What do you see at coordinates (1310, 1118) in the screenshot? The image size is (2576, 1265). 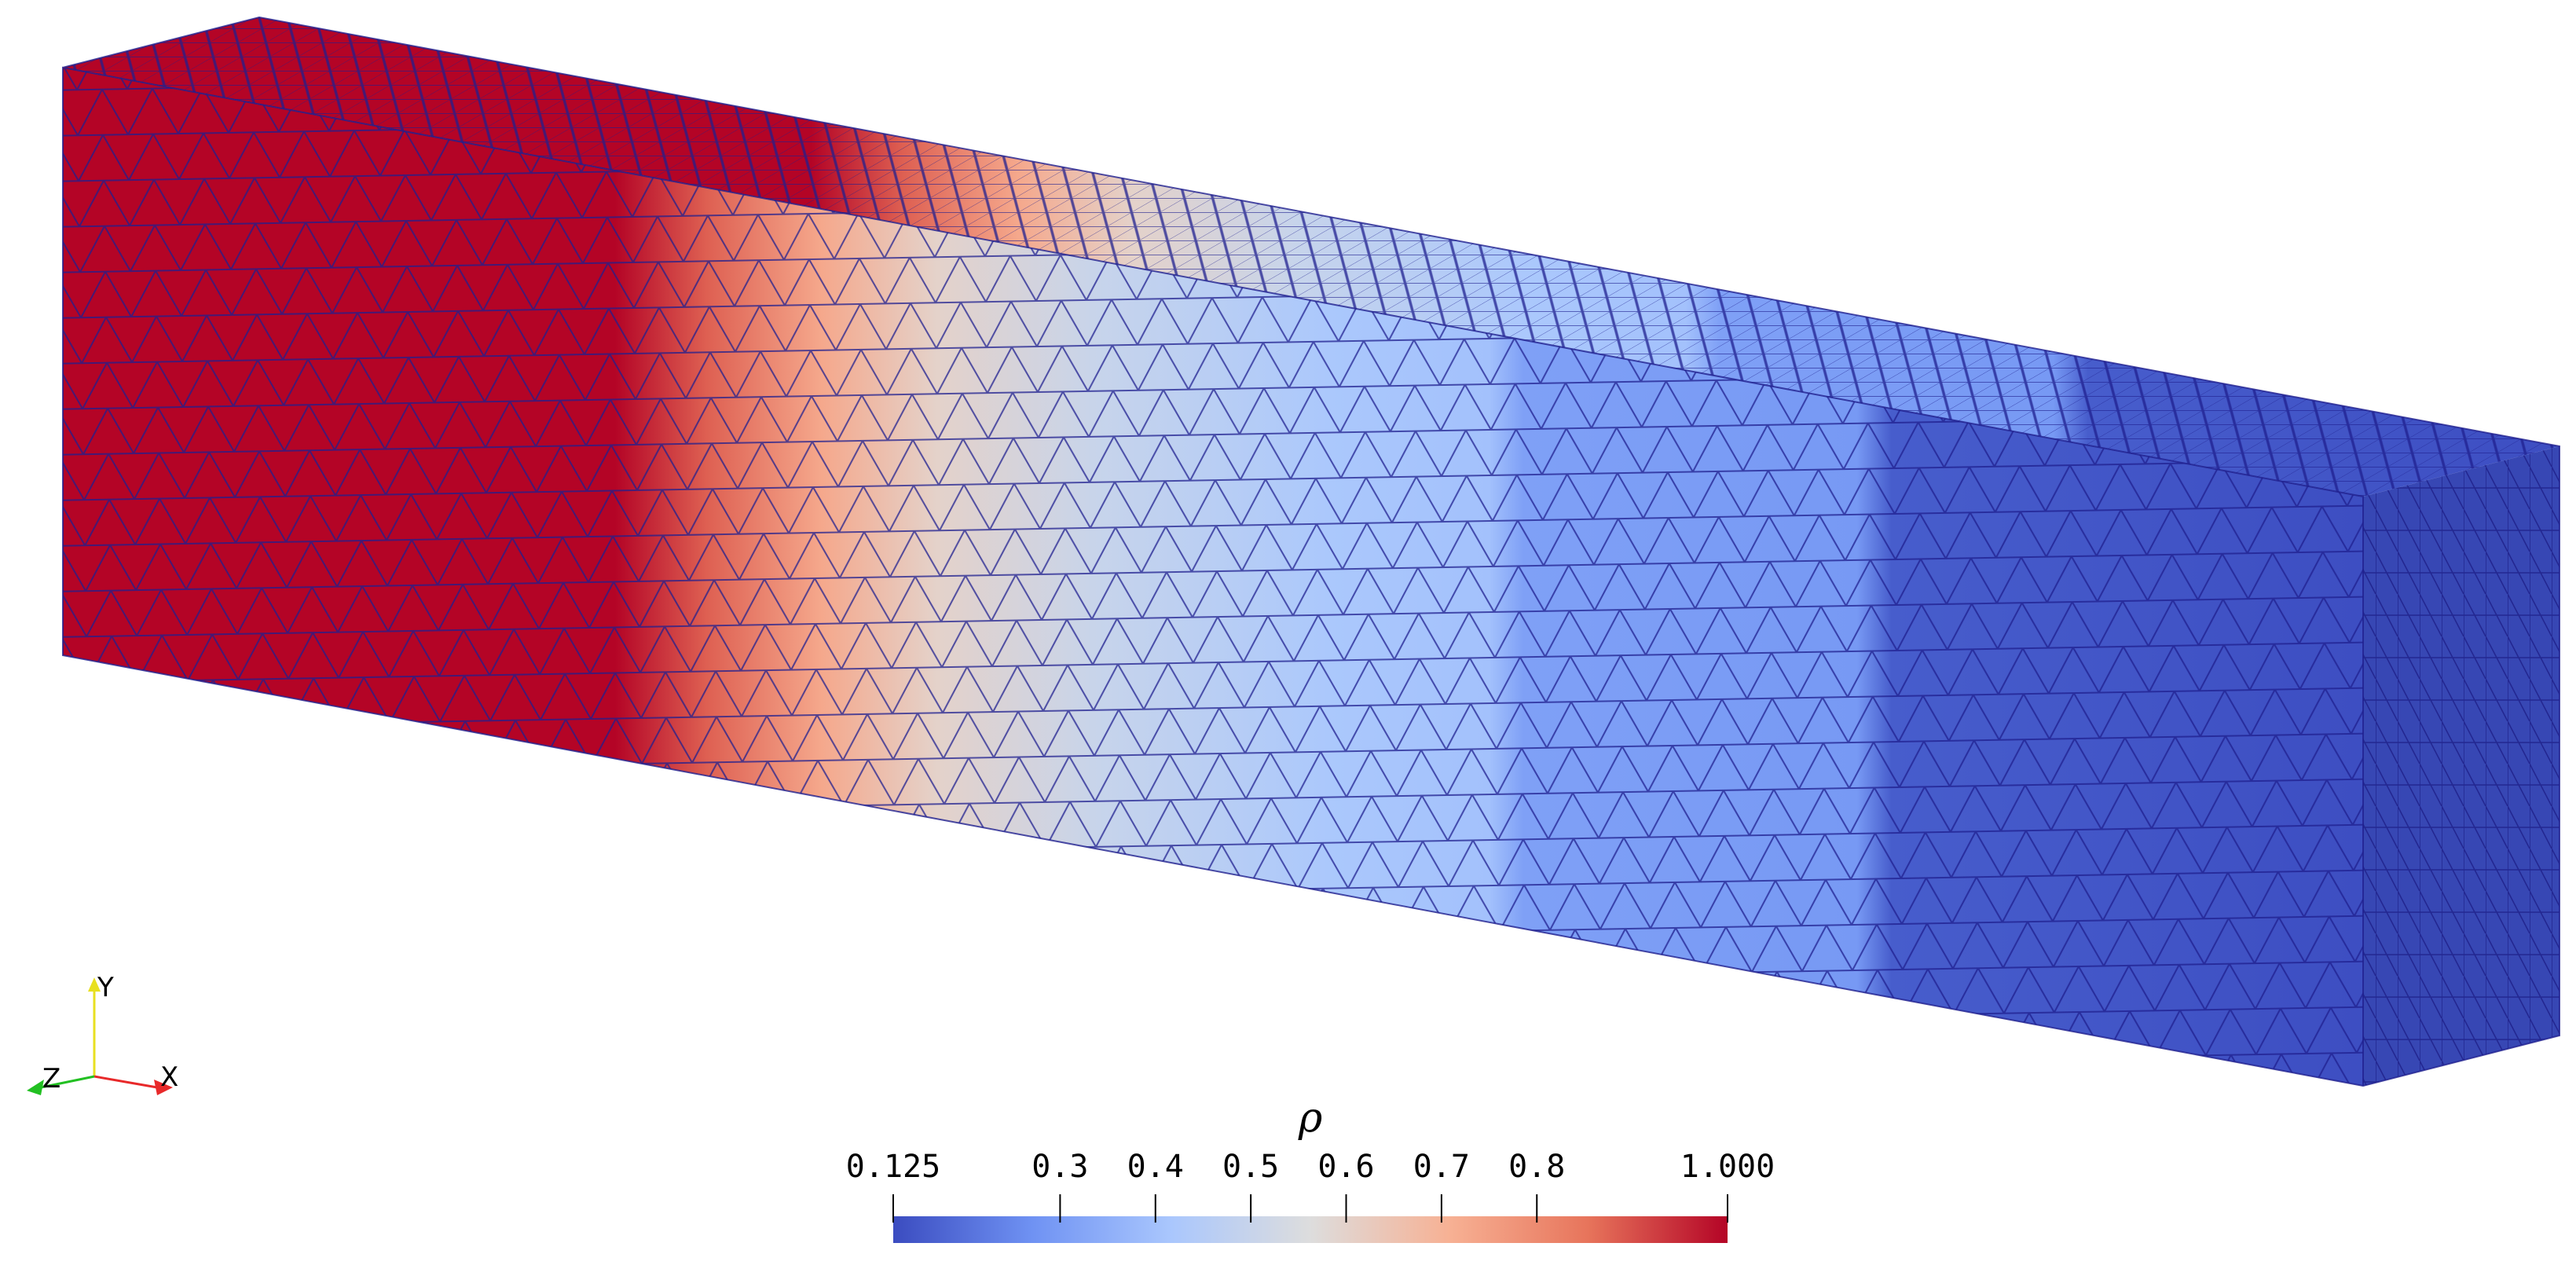 I see `colorbar-title: ρ` at bounding box center [1310, 1118].